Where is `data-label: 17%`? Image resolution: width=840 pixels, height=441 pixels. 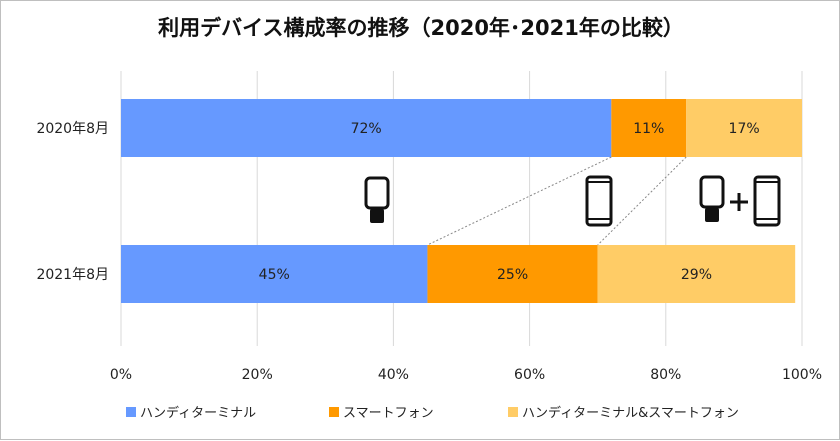
data-label: 17% is located at coordinates (744, 129).